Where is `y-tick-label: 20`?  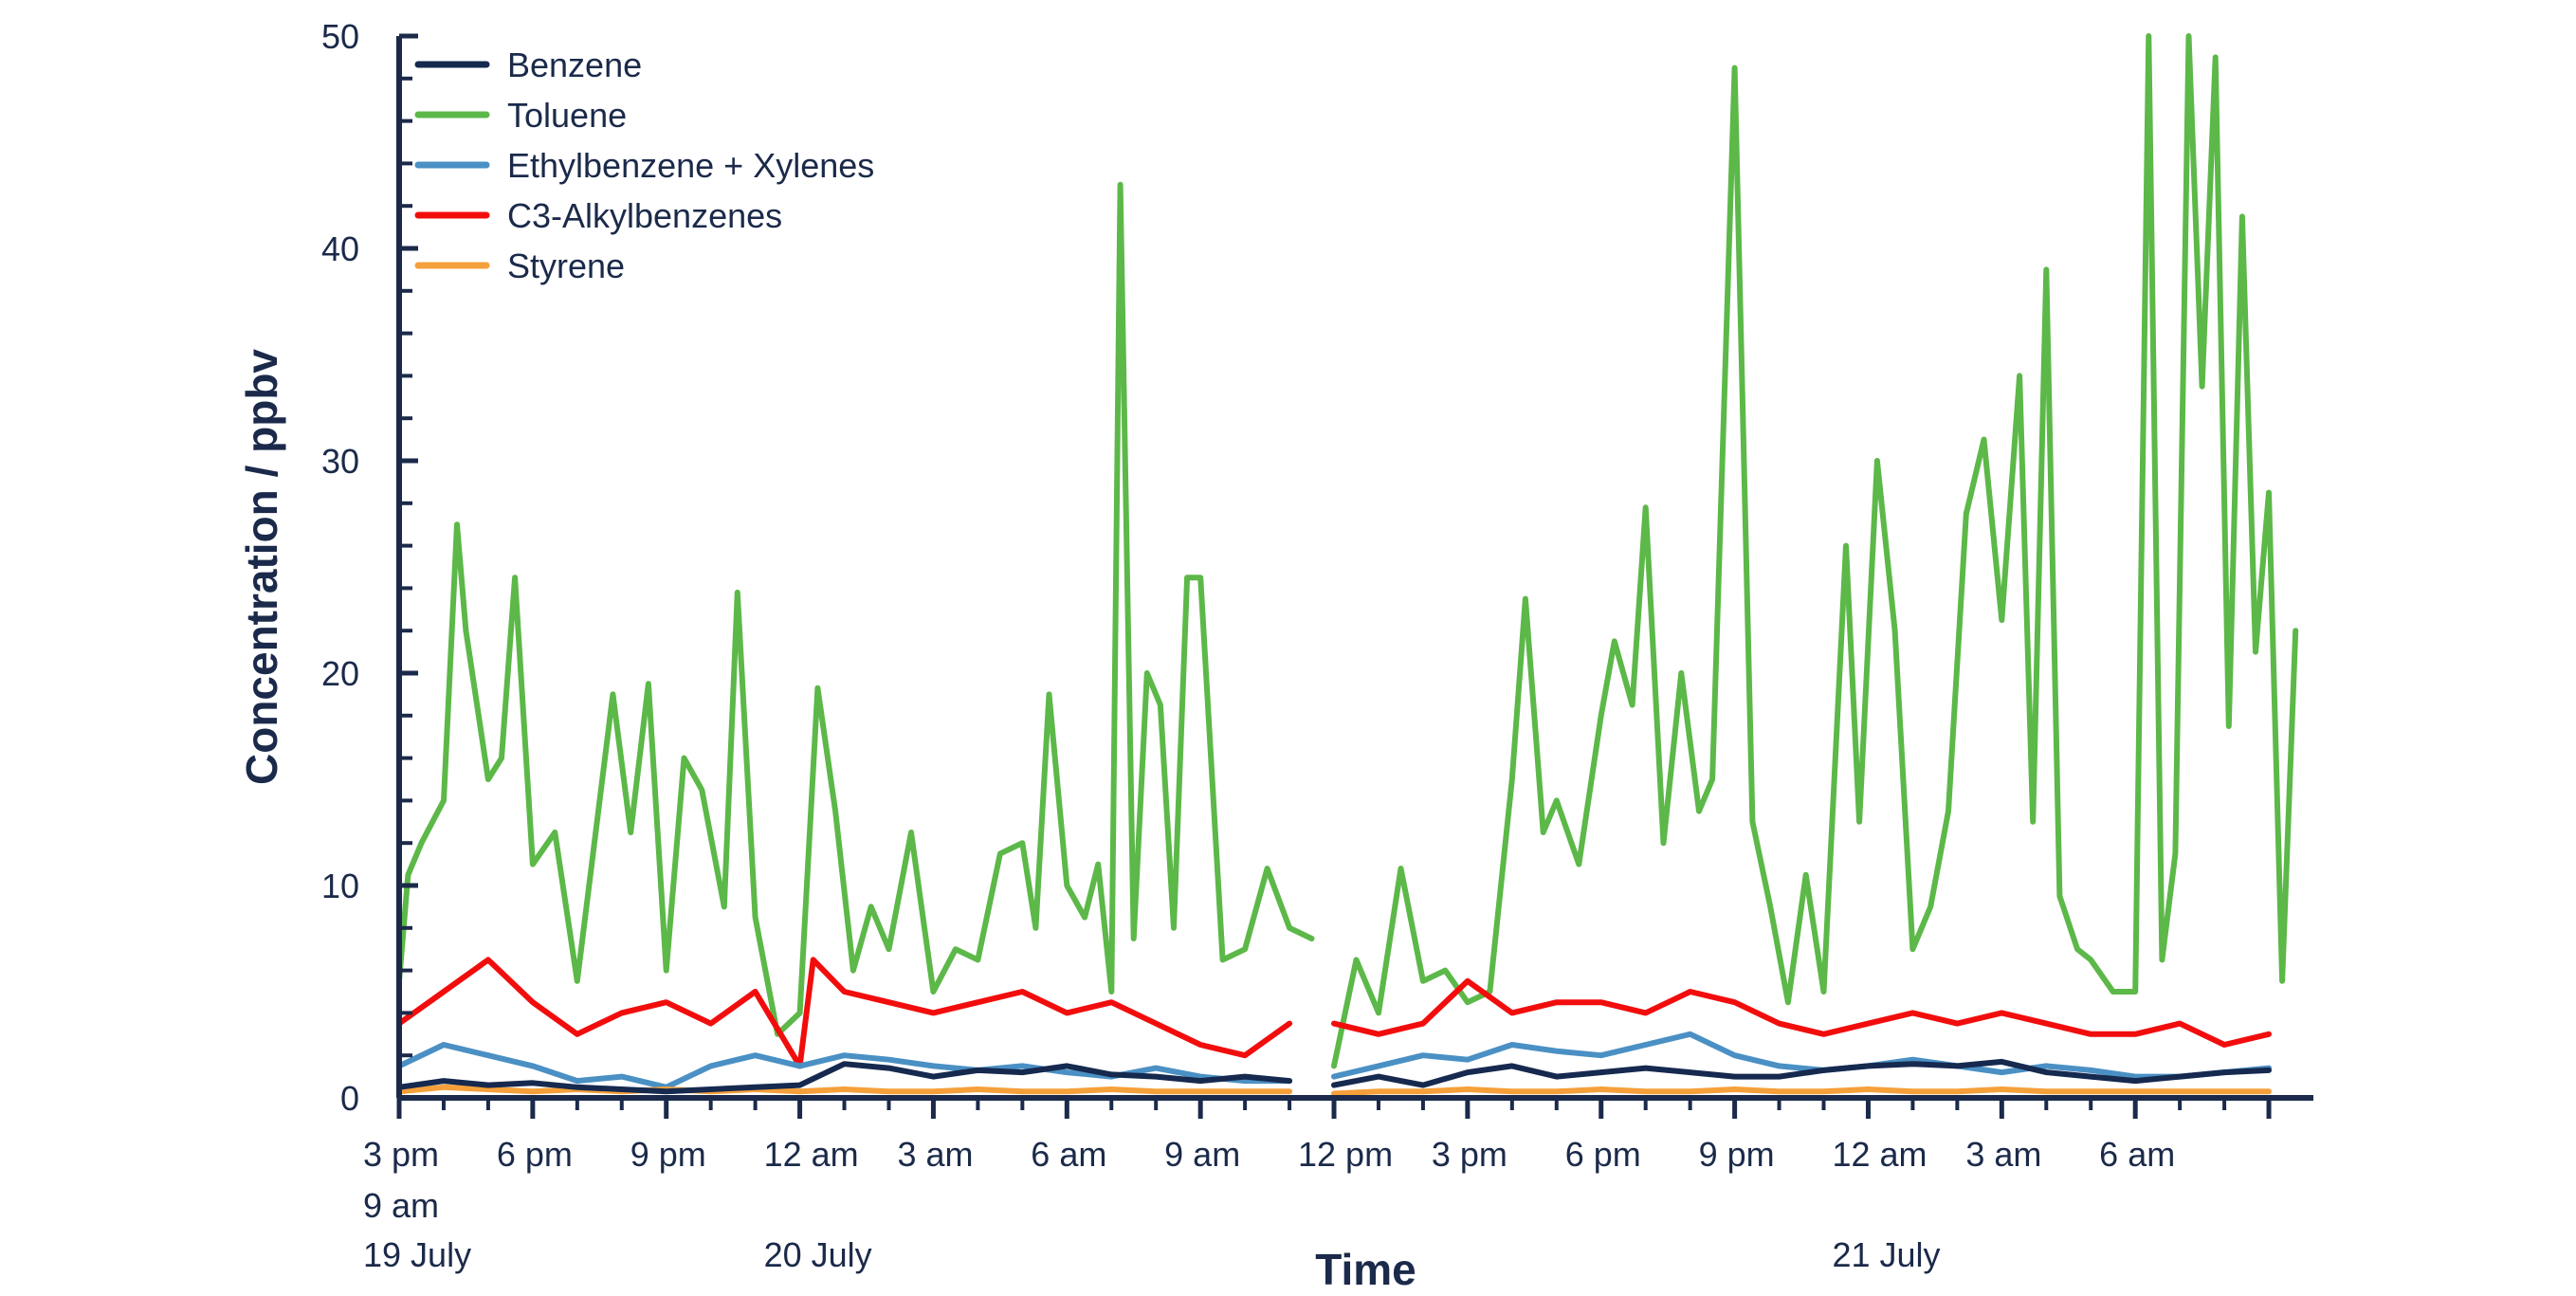
y-tick-label: 20 is located at coordinates (340, 673).